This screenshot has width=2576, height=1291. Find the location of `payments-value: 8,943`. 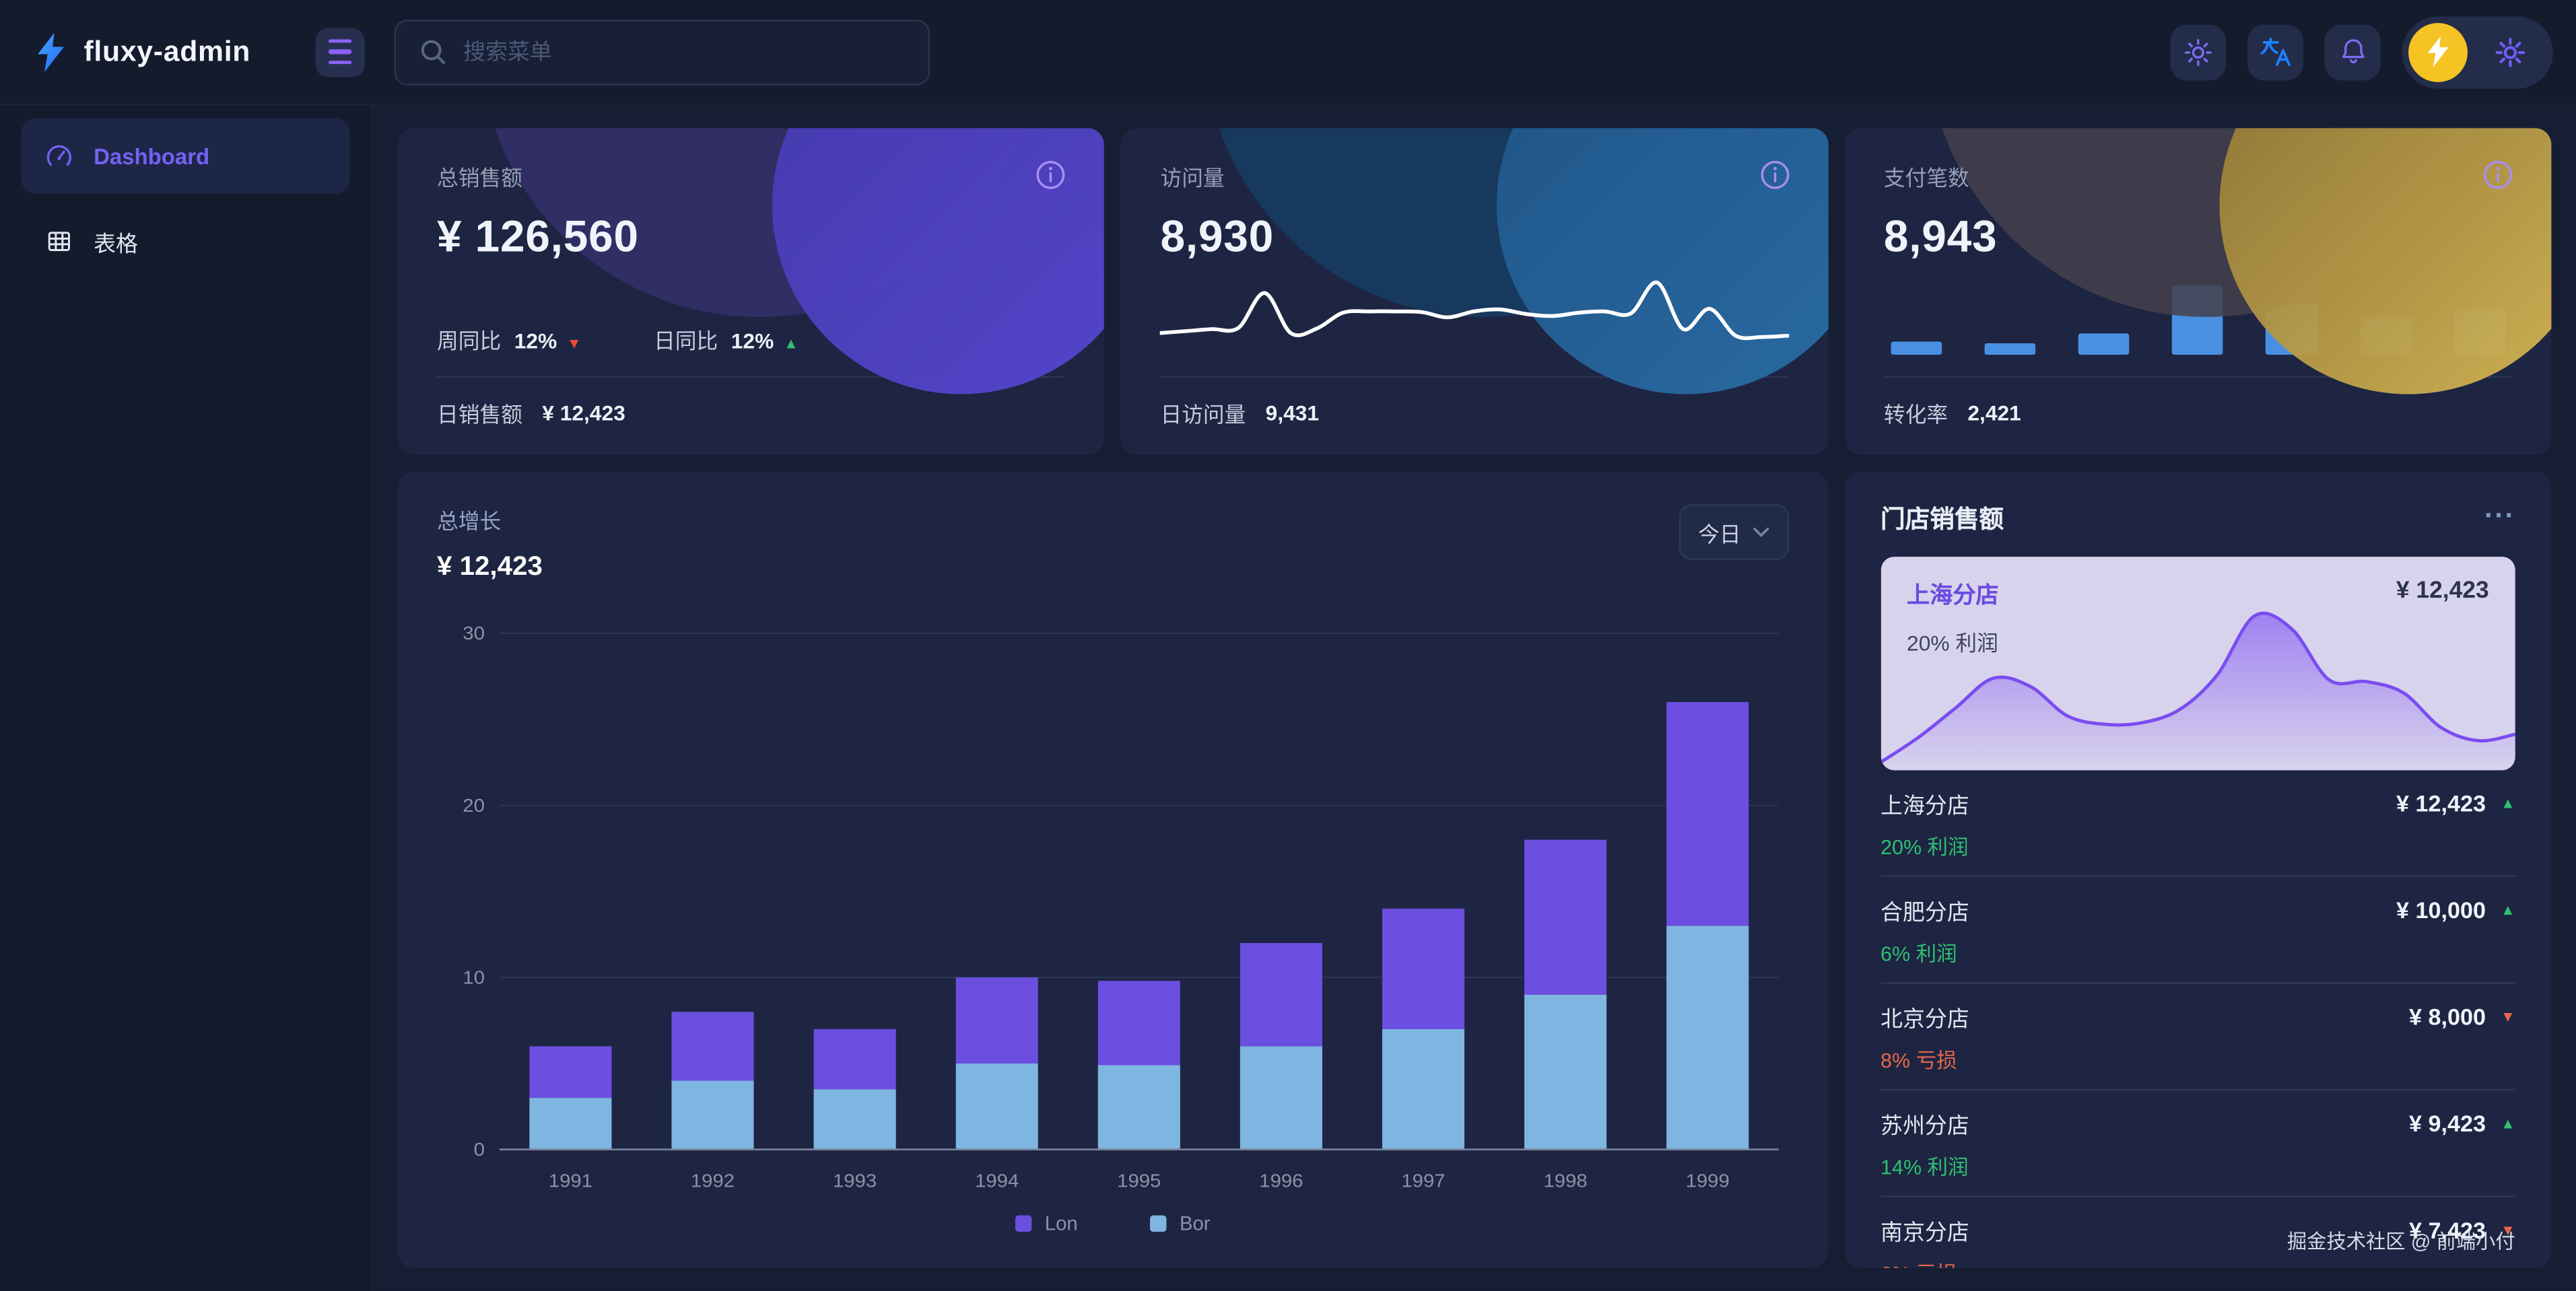

payments-value: 8,943 is located at coordinates (1940, 236).